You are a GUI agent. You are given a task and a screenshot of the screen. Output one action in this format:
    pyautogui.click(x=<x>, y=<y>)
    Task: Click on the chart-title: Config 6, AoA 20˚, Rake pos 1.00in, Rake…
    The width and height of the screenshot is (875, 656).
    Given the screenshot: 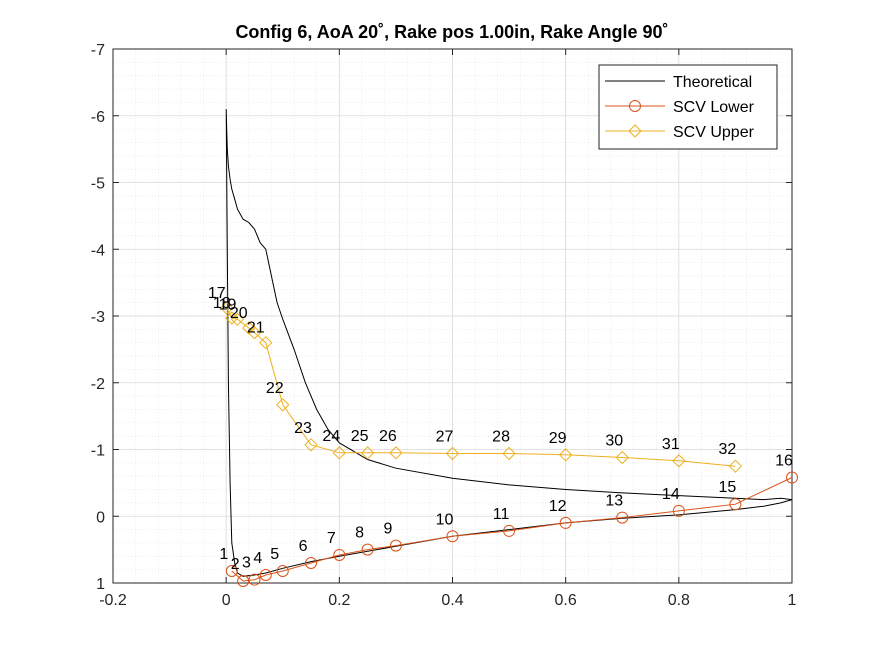 What is the action you would take?
    pyautogui.click(x=451, y=32)
    